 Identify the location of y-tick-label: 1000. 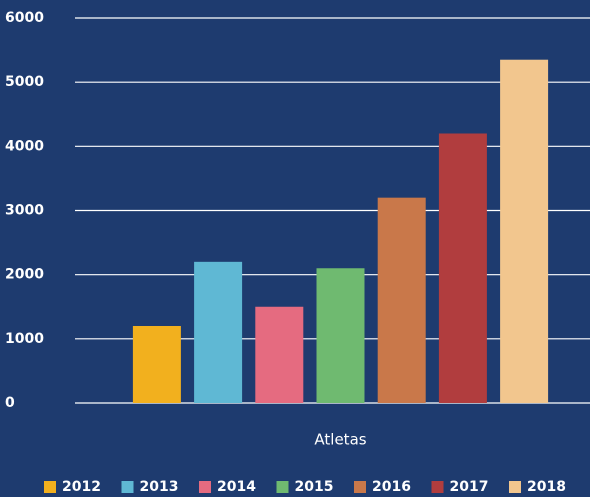
(24, 339).